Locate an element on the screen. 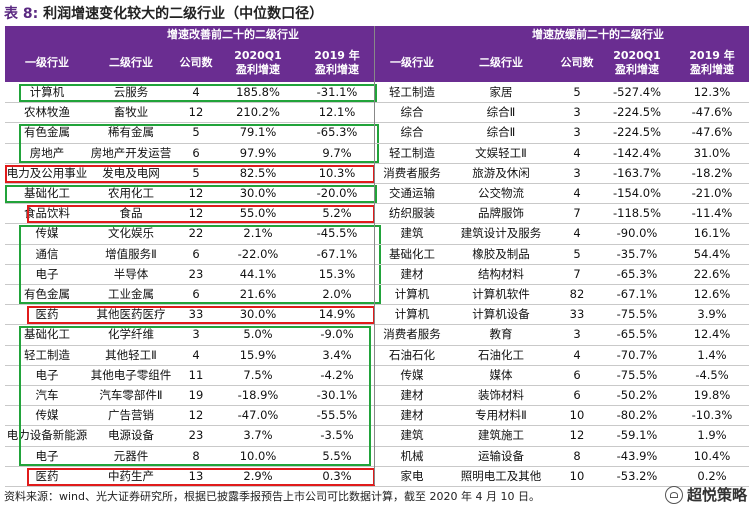 Image resolution: width=755 pixels, height=509 pixels. table-cell: -75.5% is located at coordinates (637, 374).